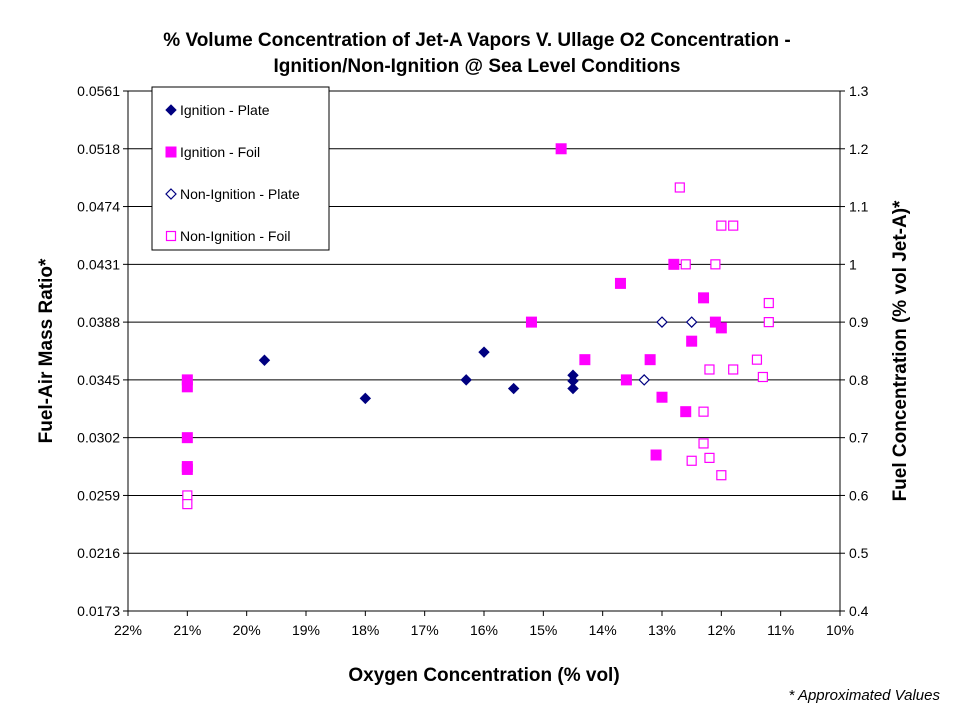 This screenshot has height=720, width=960. Describe the element at coordinates (662, 630) in the screenshot. I see `x-tick-label: 13%` at that location.